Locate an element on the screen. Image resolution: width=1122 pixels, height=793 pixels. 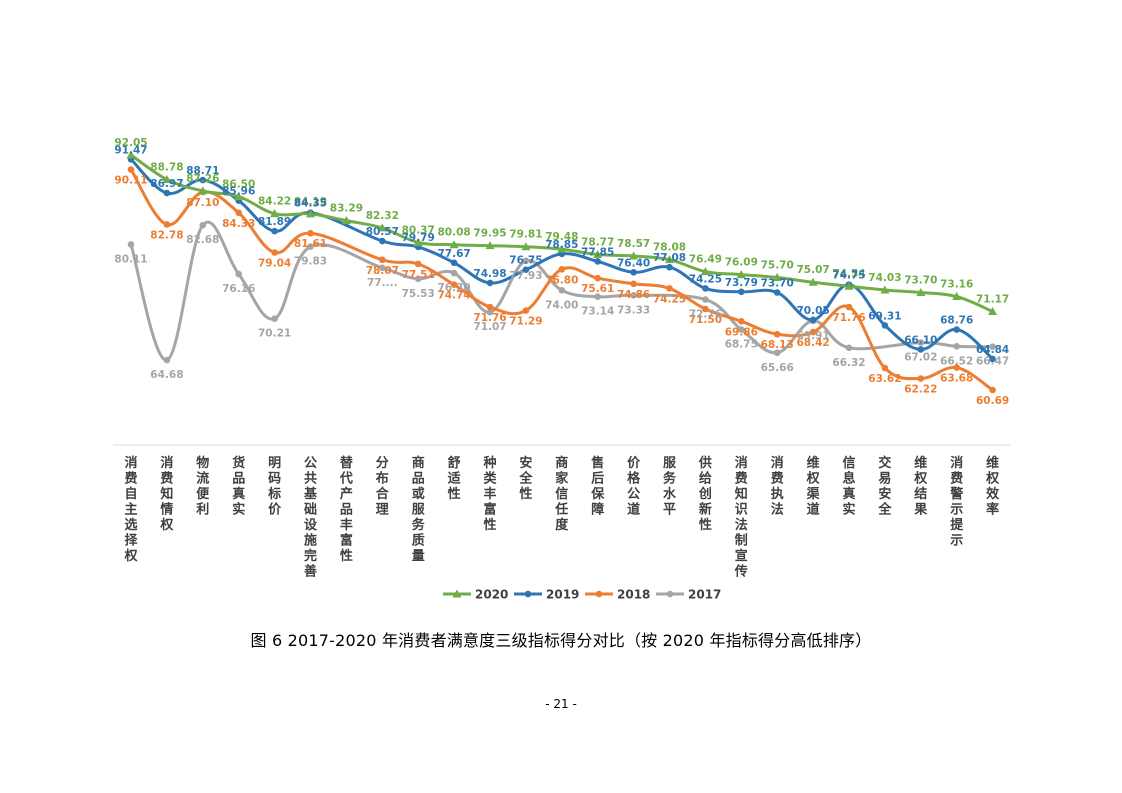
data-label-2020-4: 84.22 is located at coordinates (274, 202).